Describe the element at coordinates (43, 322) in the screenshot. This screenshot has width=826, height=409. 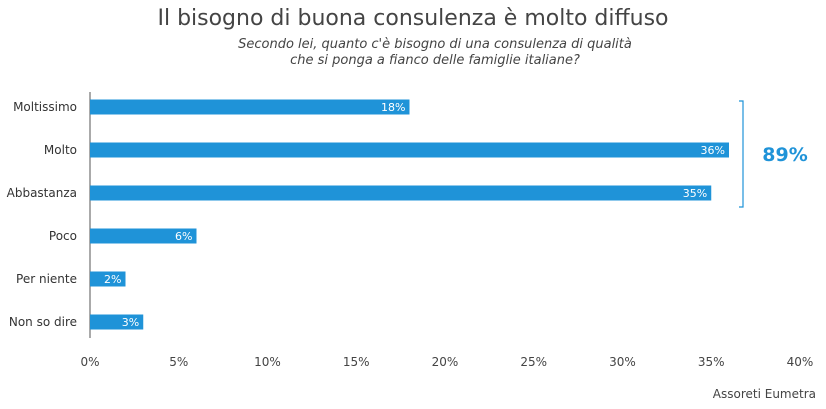
I see `category-label: Non so dire` at that location.